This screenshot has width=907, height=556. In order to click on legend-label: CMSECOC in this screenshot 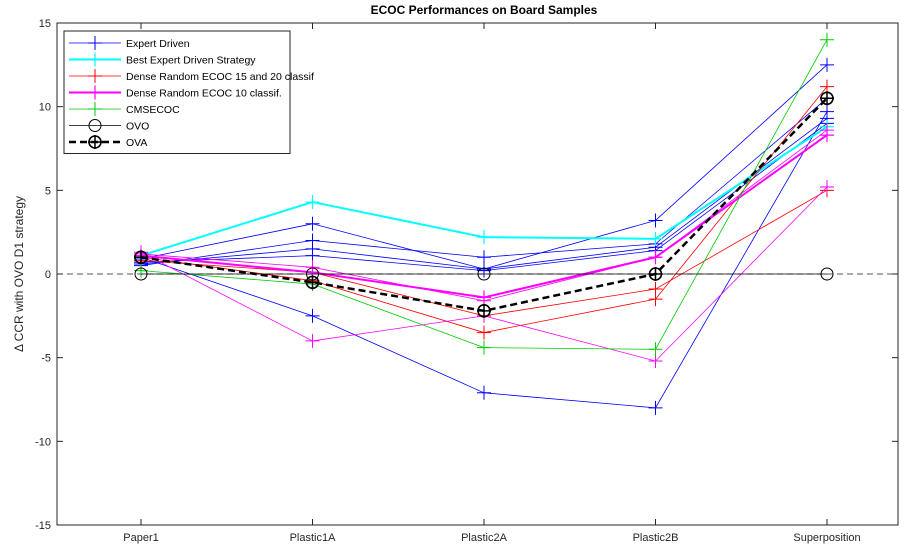, I will do `click(153, 110)`.